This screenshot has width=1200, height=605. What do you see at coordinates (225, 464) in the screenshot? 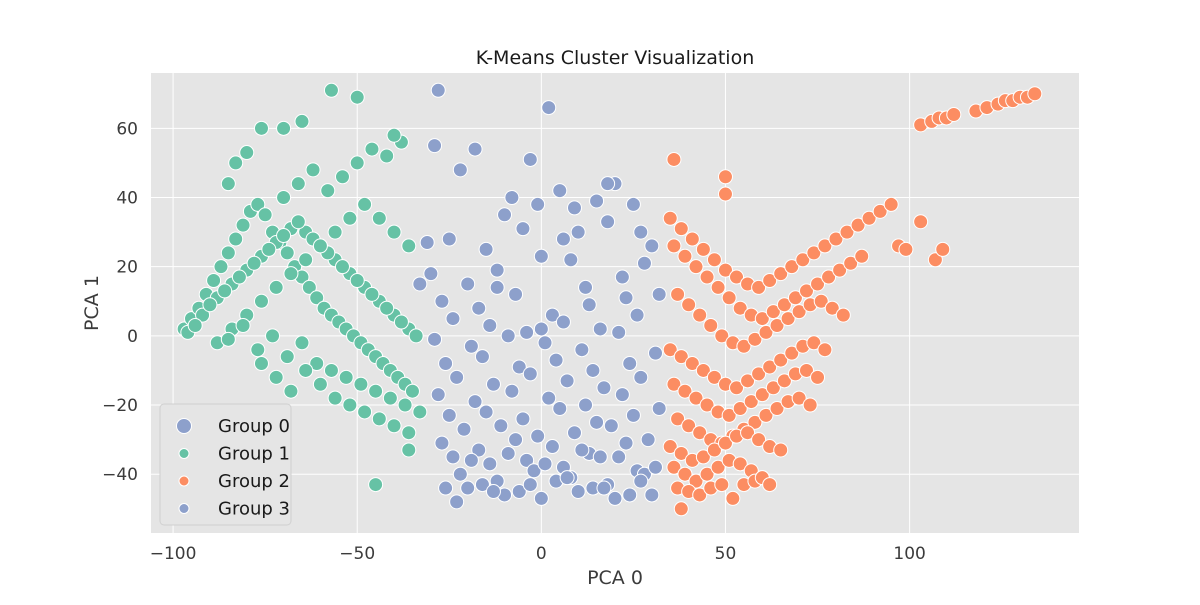
I see `legend: Group 0 Group 1 Group 2 Group 3` at bounding box center [225, 464].